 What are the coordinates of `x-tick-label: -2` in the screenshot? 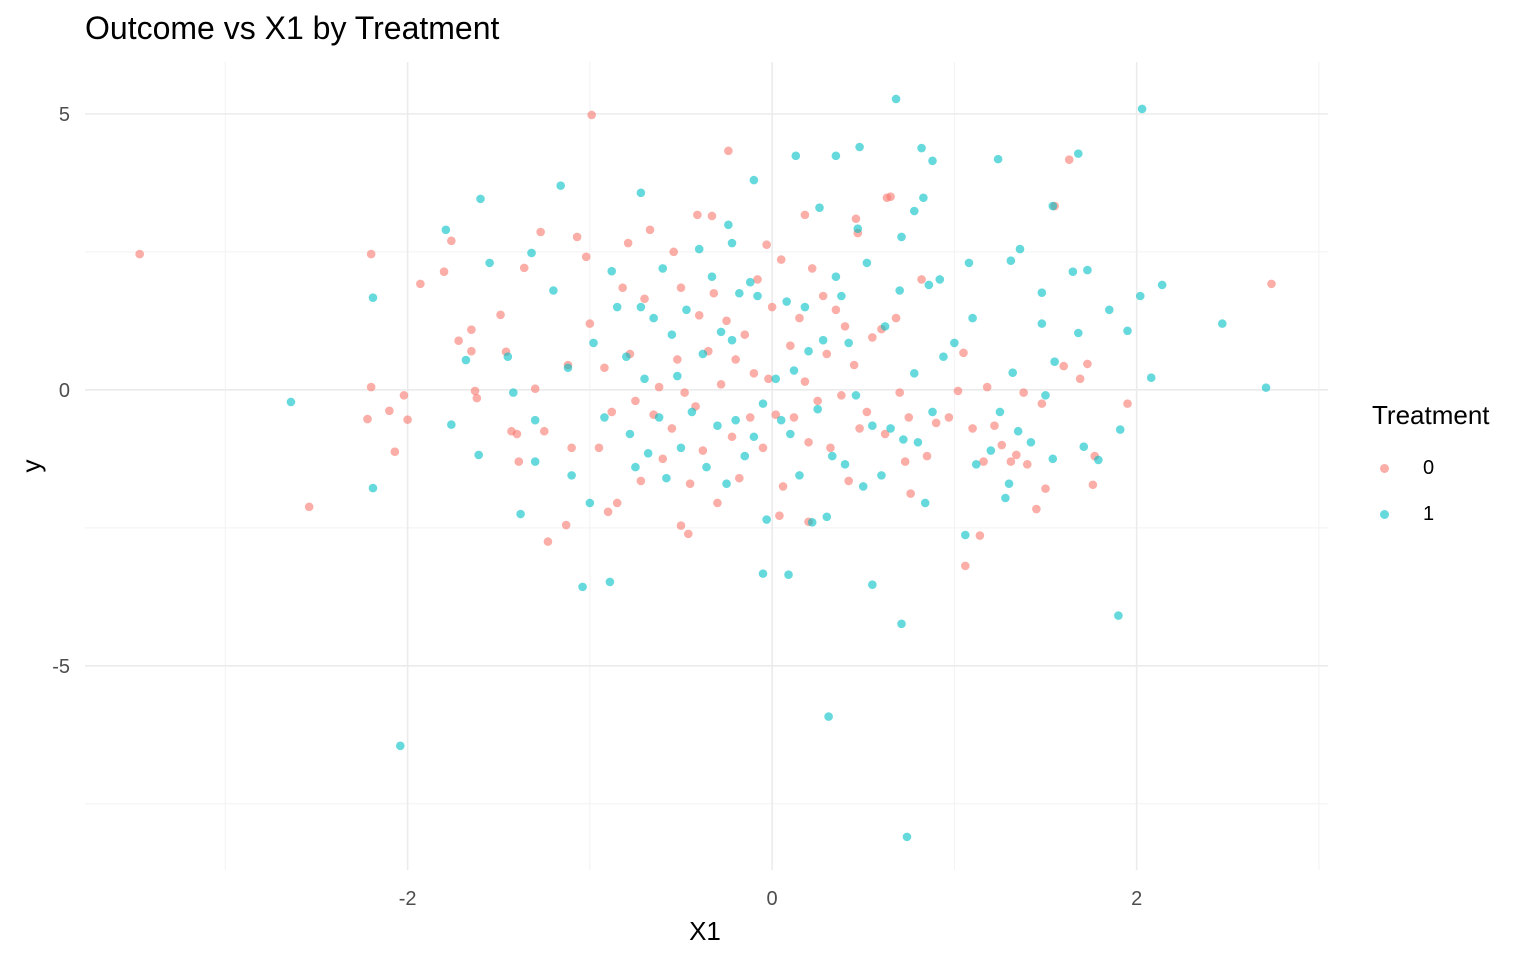 It's located at (408, 899).